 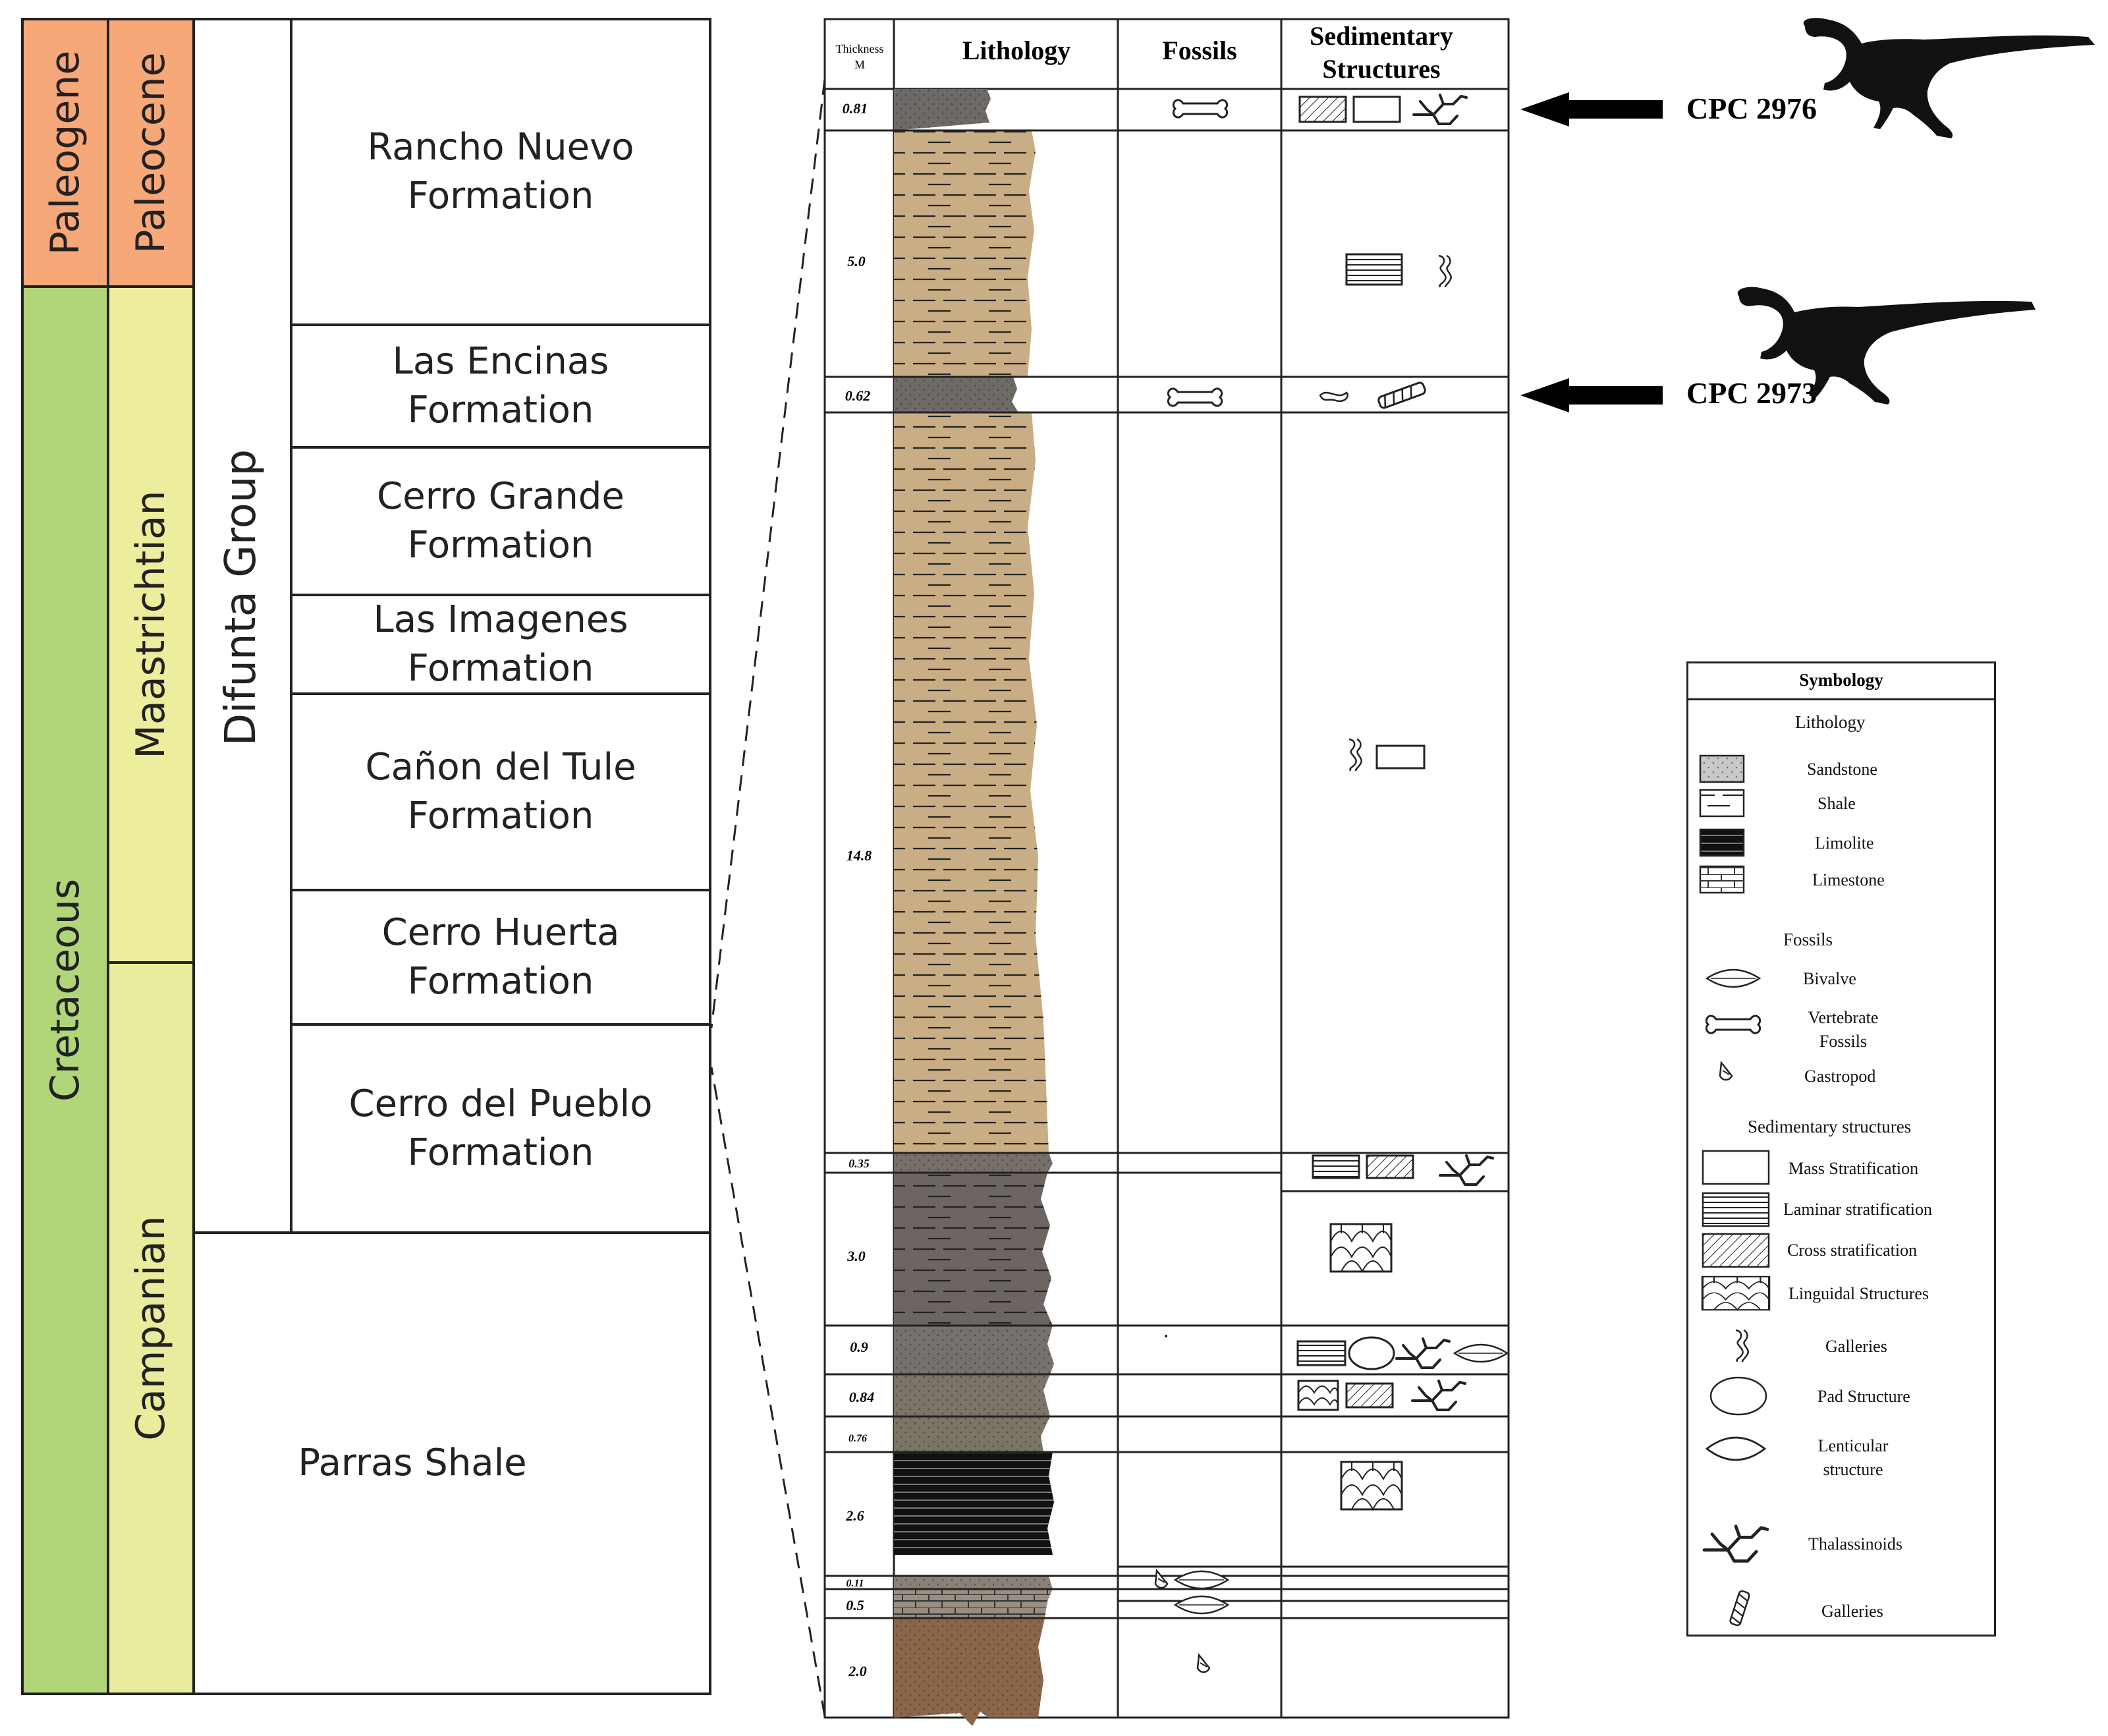 What do you see at coordinates (500, 957) in the screenshot?
I see `formation-label: Cerro Huerta Formation` at bounding box center [500, 957].